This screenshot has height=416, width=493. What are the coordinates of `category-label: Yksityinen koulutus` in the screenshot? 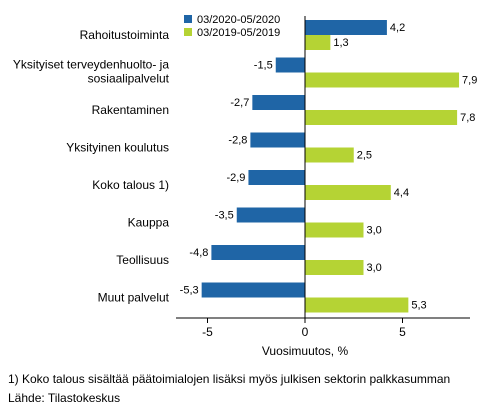 It's located at (117, 148).